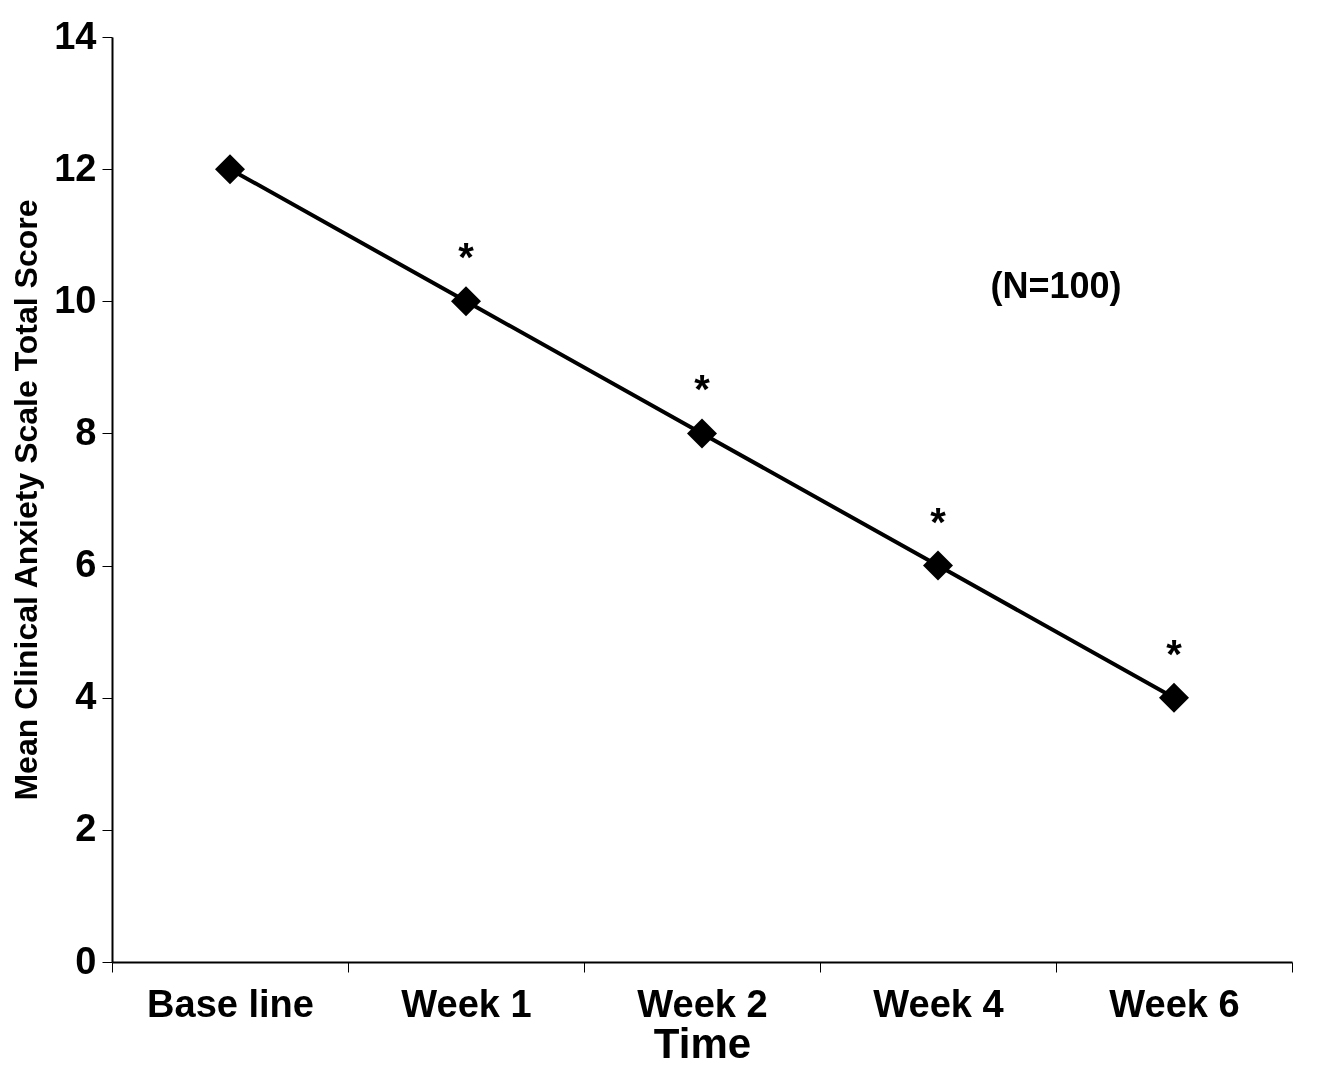 Image resolution: width=1335 pixels, height=1086 pixels. I want to click on y-tick-label: 10, so click(75, 299).